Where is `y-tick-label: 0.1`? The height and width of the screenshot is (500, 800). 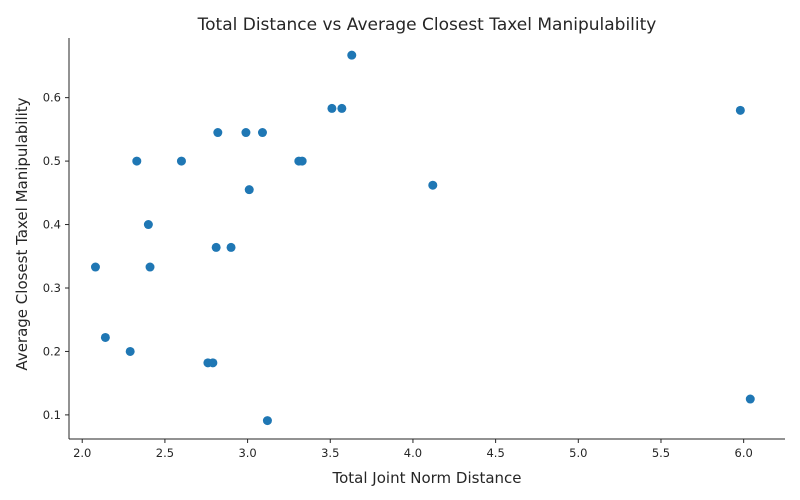
y-tick-label: 0.1 is located at coordinates (52, 415).